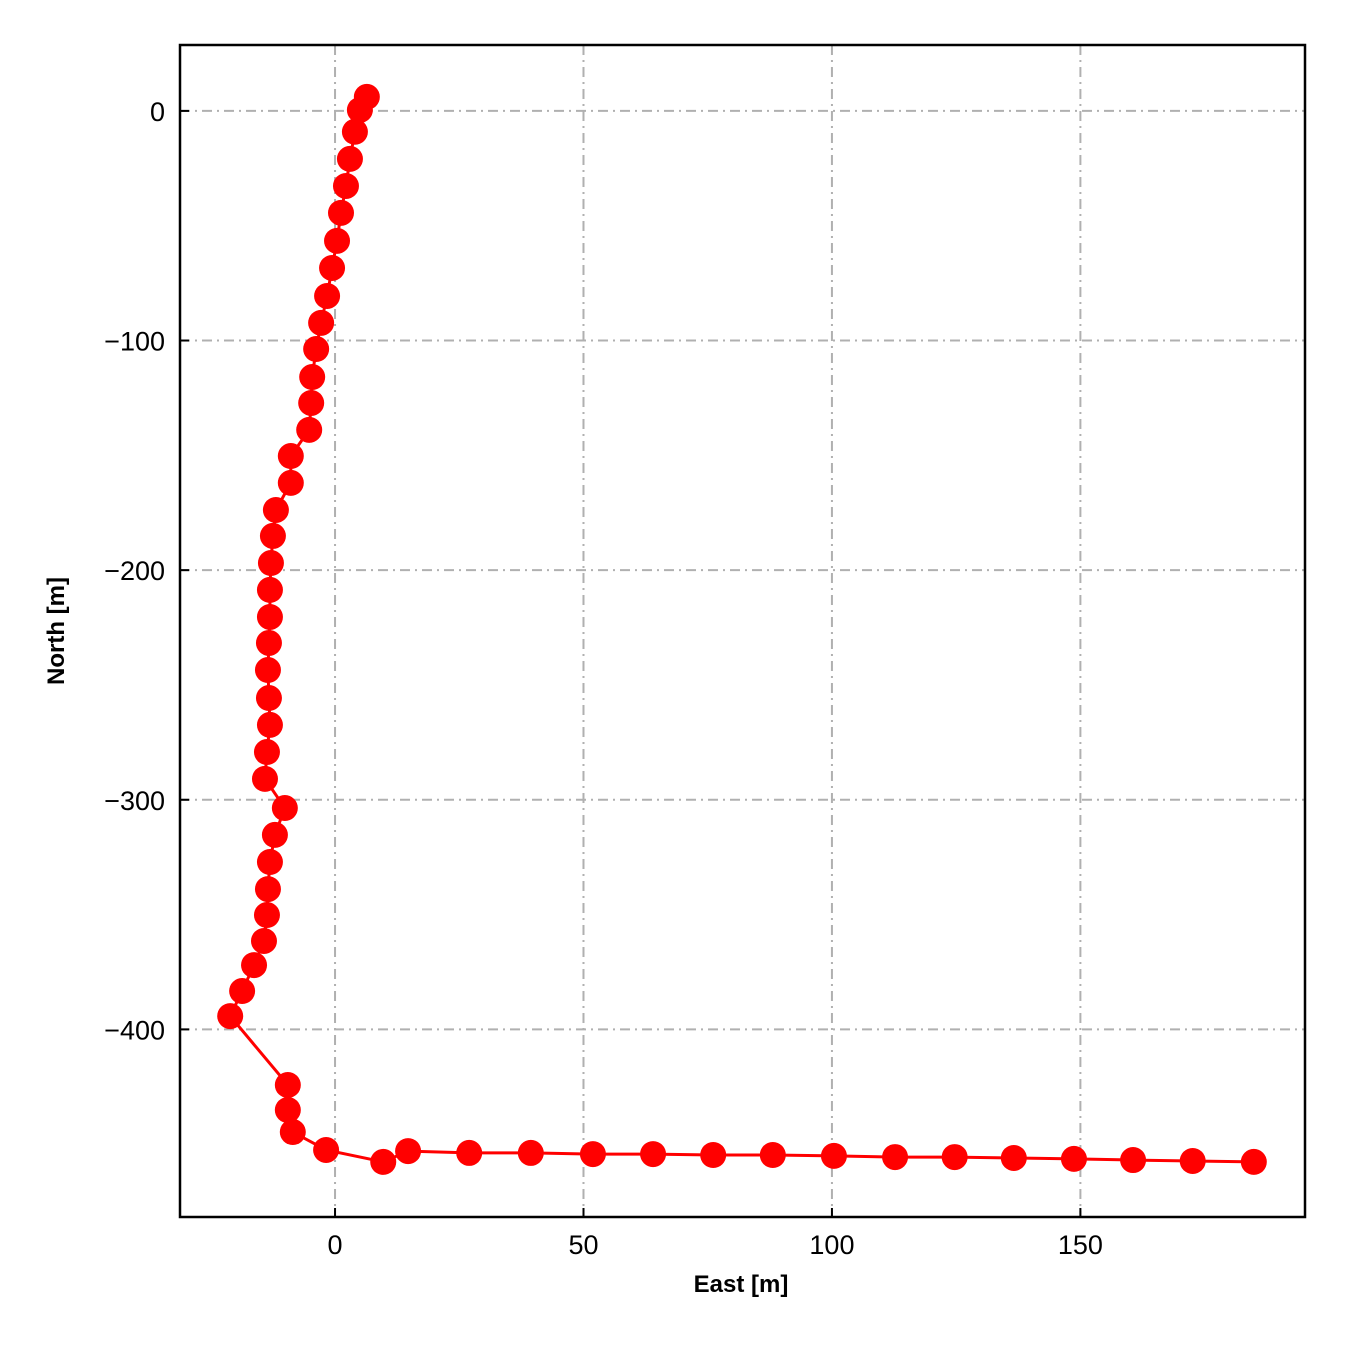  What do you see at coordinates (157, 112) in the screenshot?
I see `y-tick-label: 0` at bounding box center [157, 112].